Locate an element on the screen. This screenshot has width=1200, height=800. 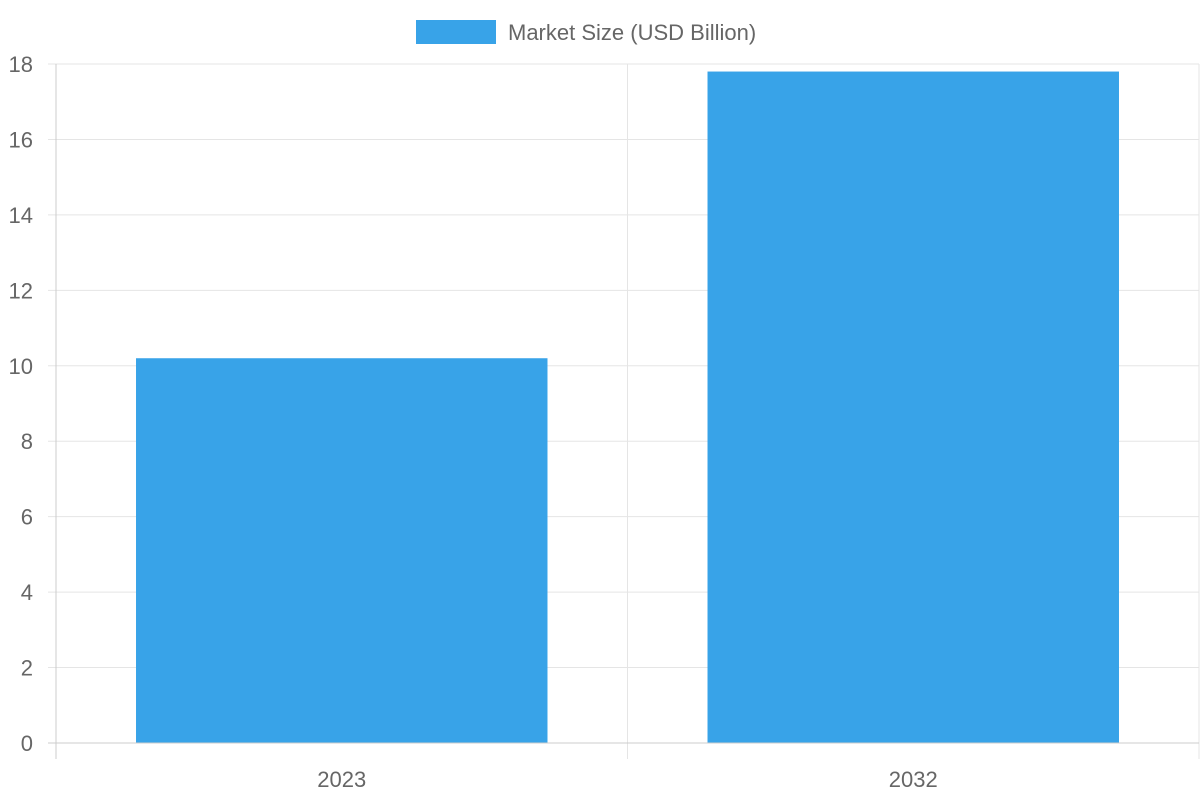
y-tick-label: 4 is located at coordinates (27, 592).